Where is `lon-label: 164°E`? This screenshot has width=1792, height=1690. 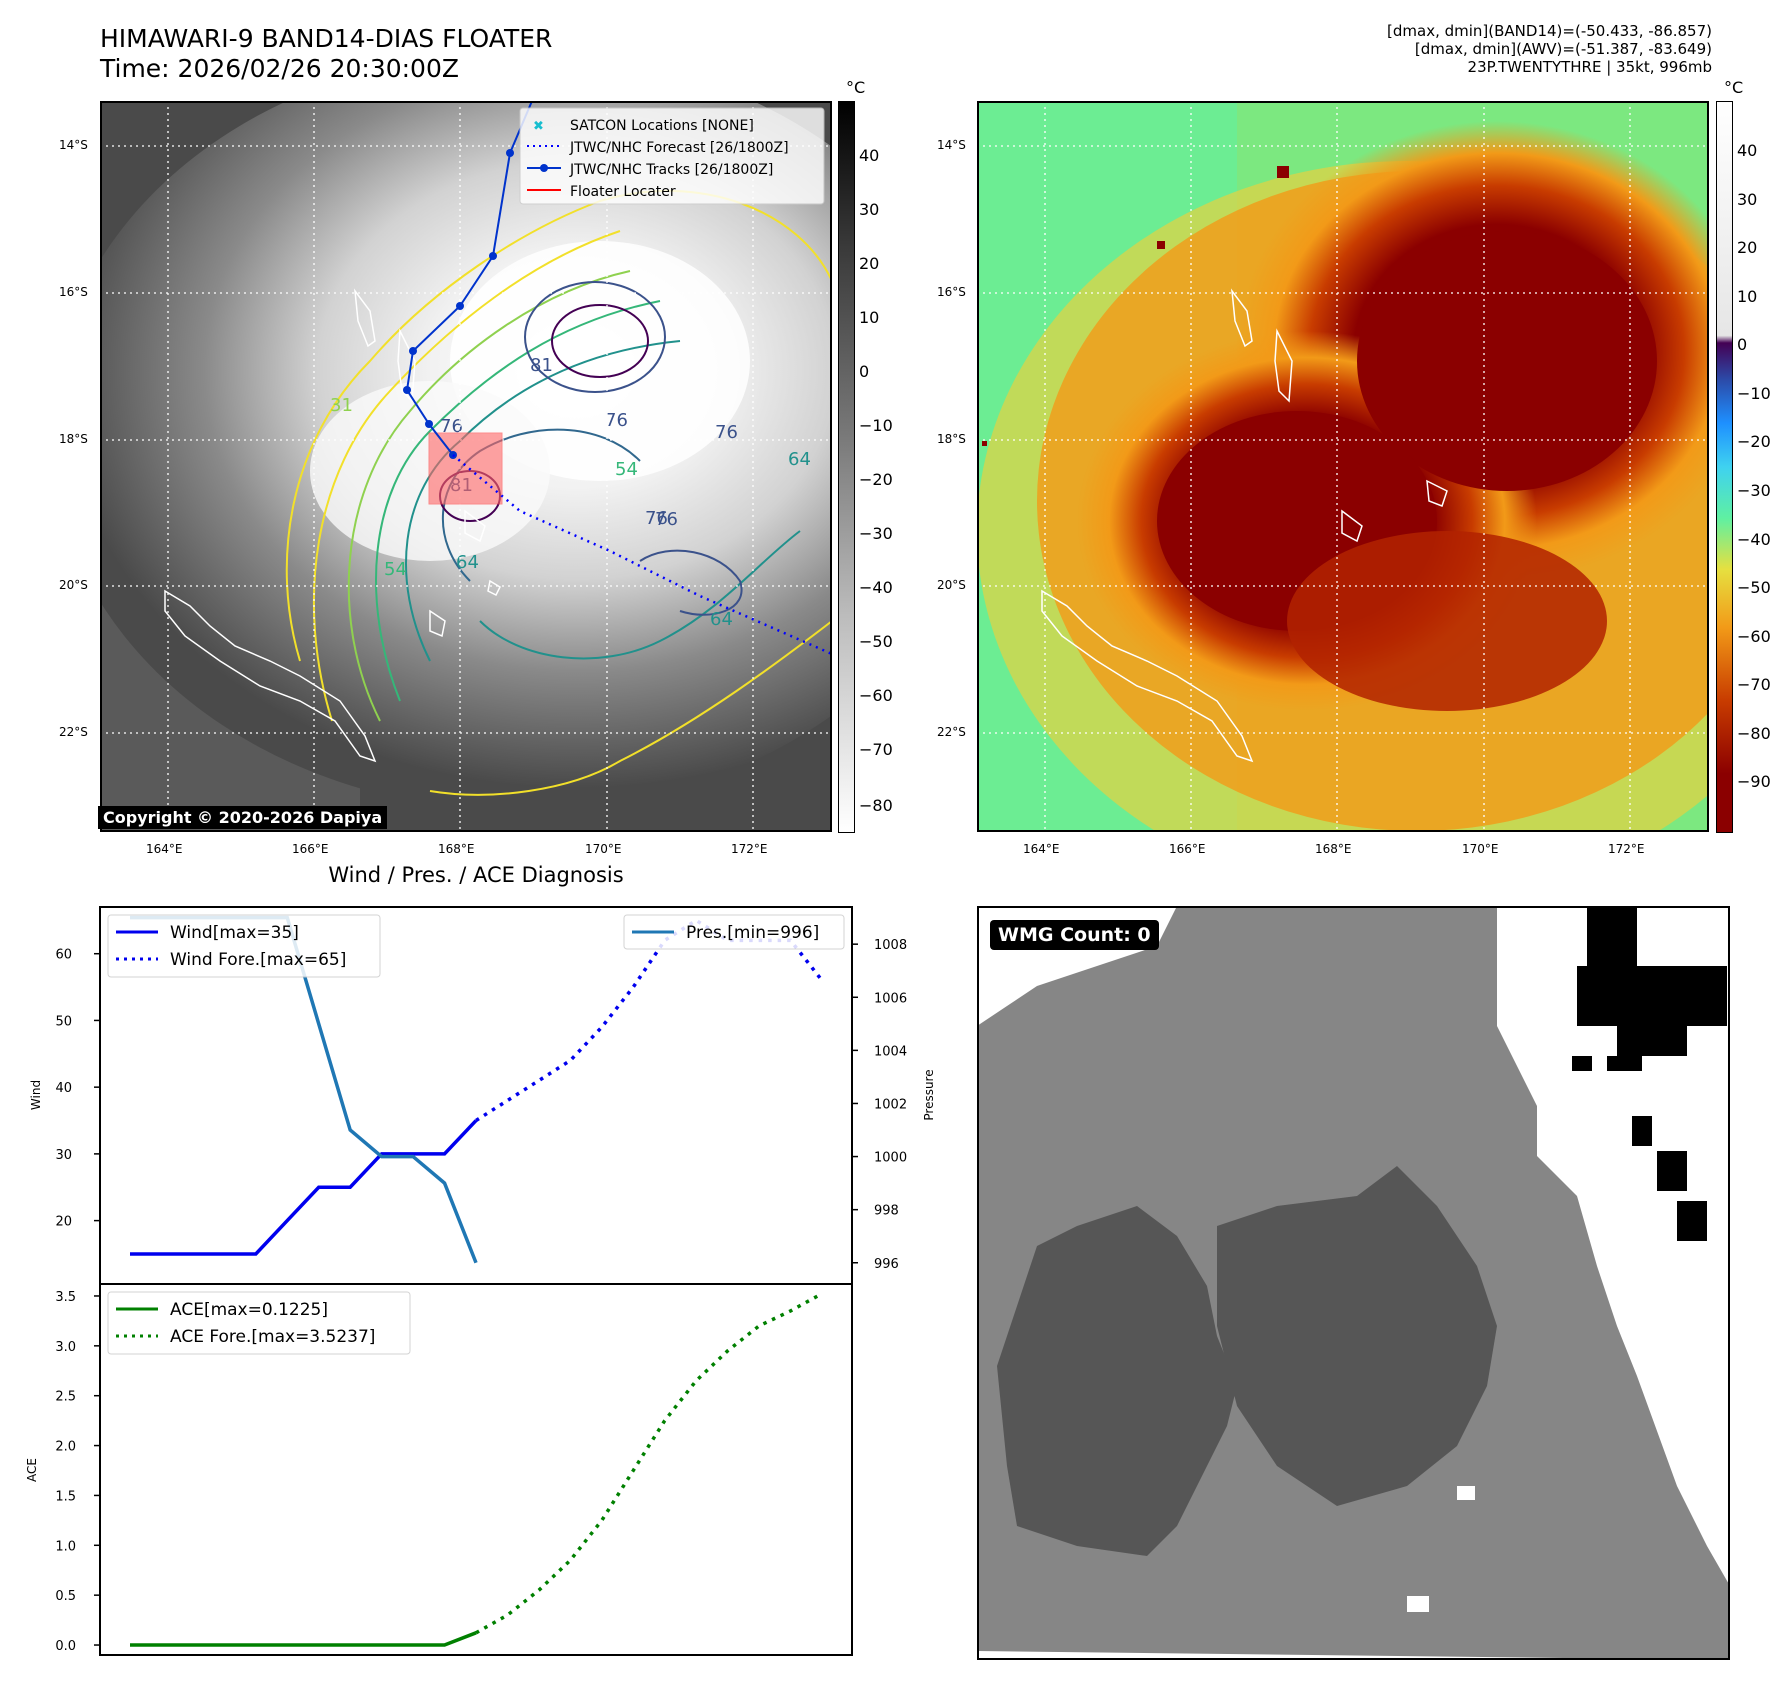 lon-label: 164°E is located at coordinates (164, 849).